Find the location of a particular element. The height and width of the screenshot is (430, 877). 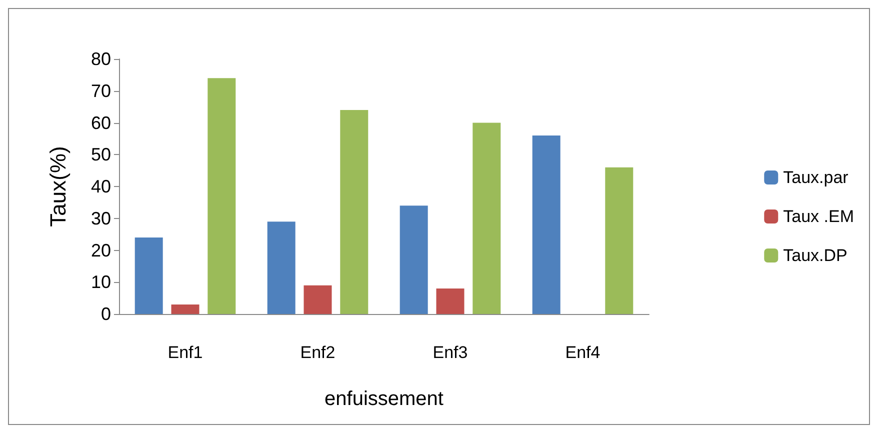

x-axis-title: enfuissement is located at coordinates (384, 399).